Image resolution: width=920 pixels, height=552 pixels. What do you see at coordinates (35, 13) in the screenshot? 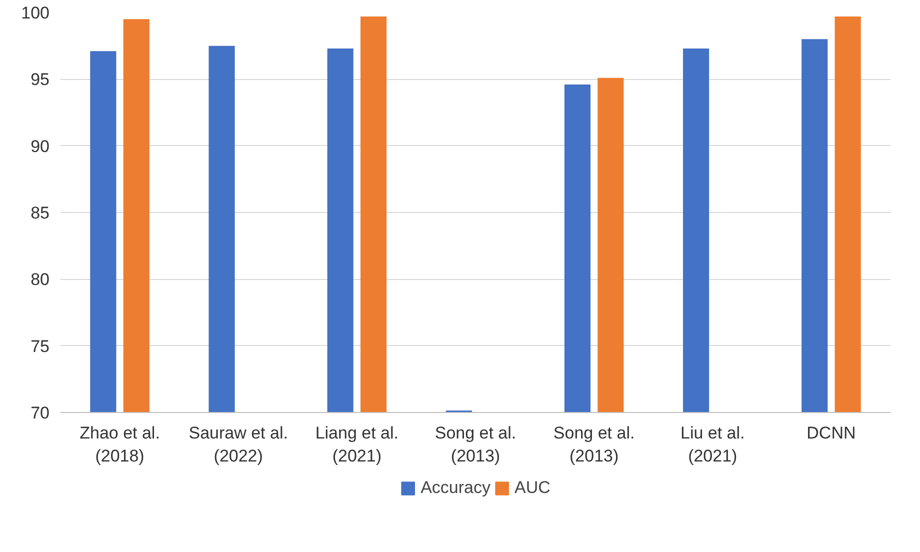
I see `y-tick-label: 100` at bounding box center [35, 13].